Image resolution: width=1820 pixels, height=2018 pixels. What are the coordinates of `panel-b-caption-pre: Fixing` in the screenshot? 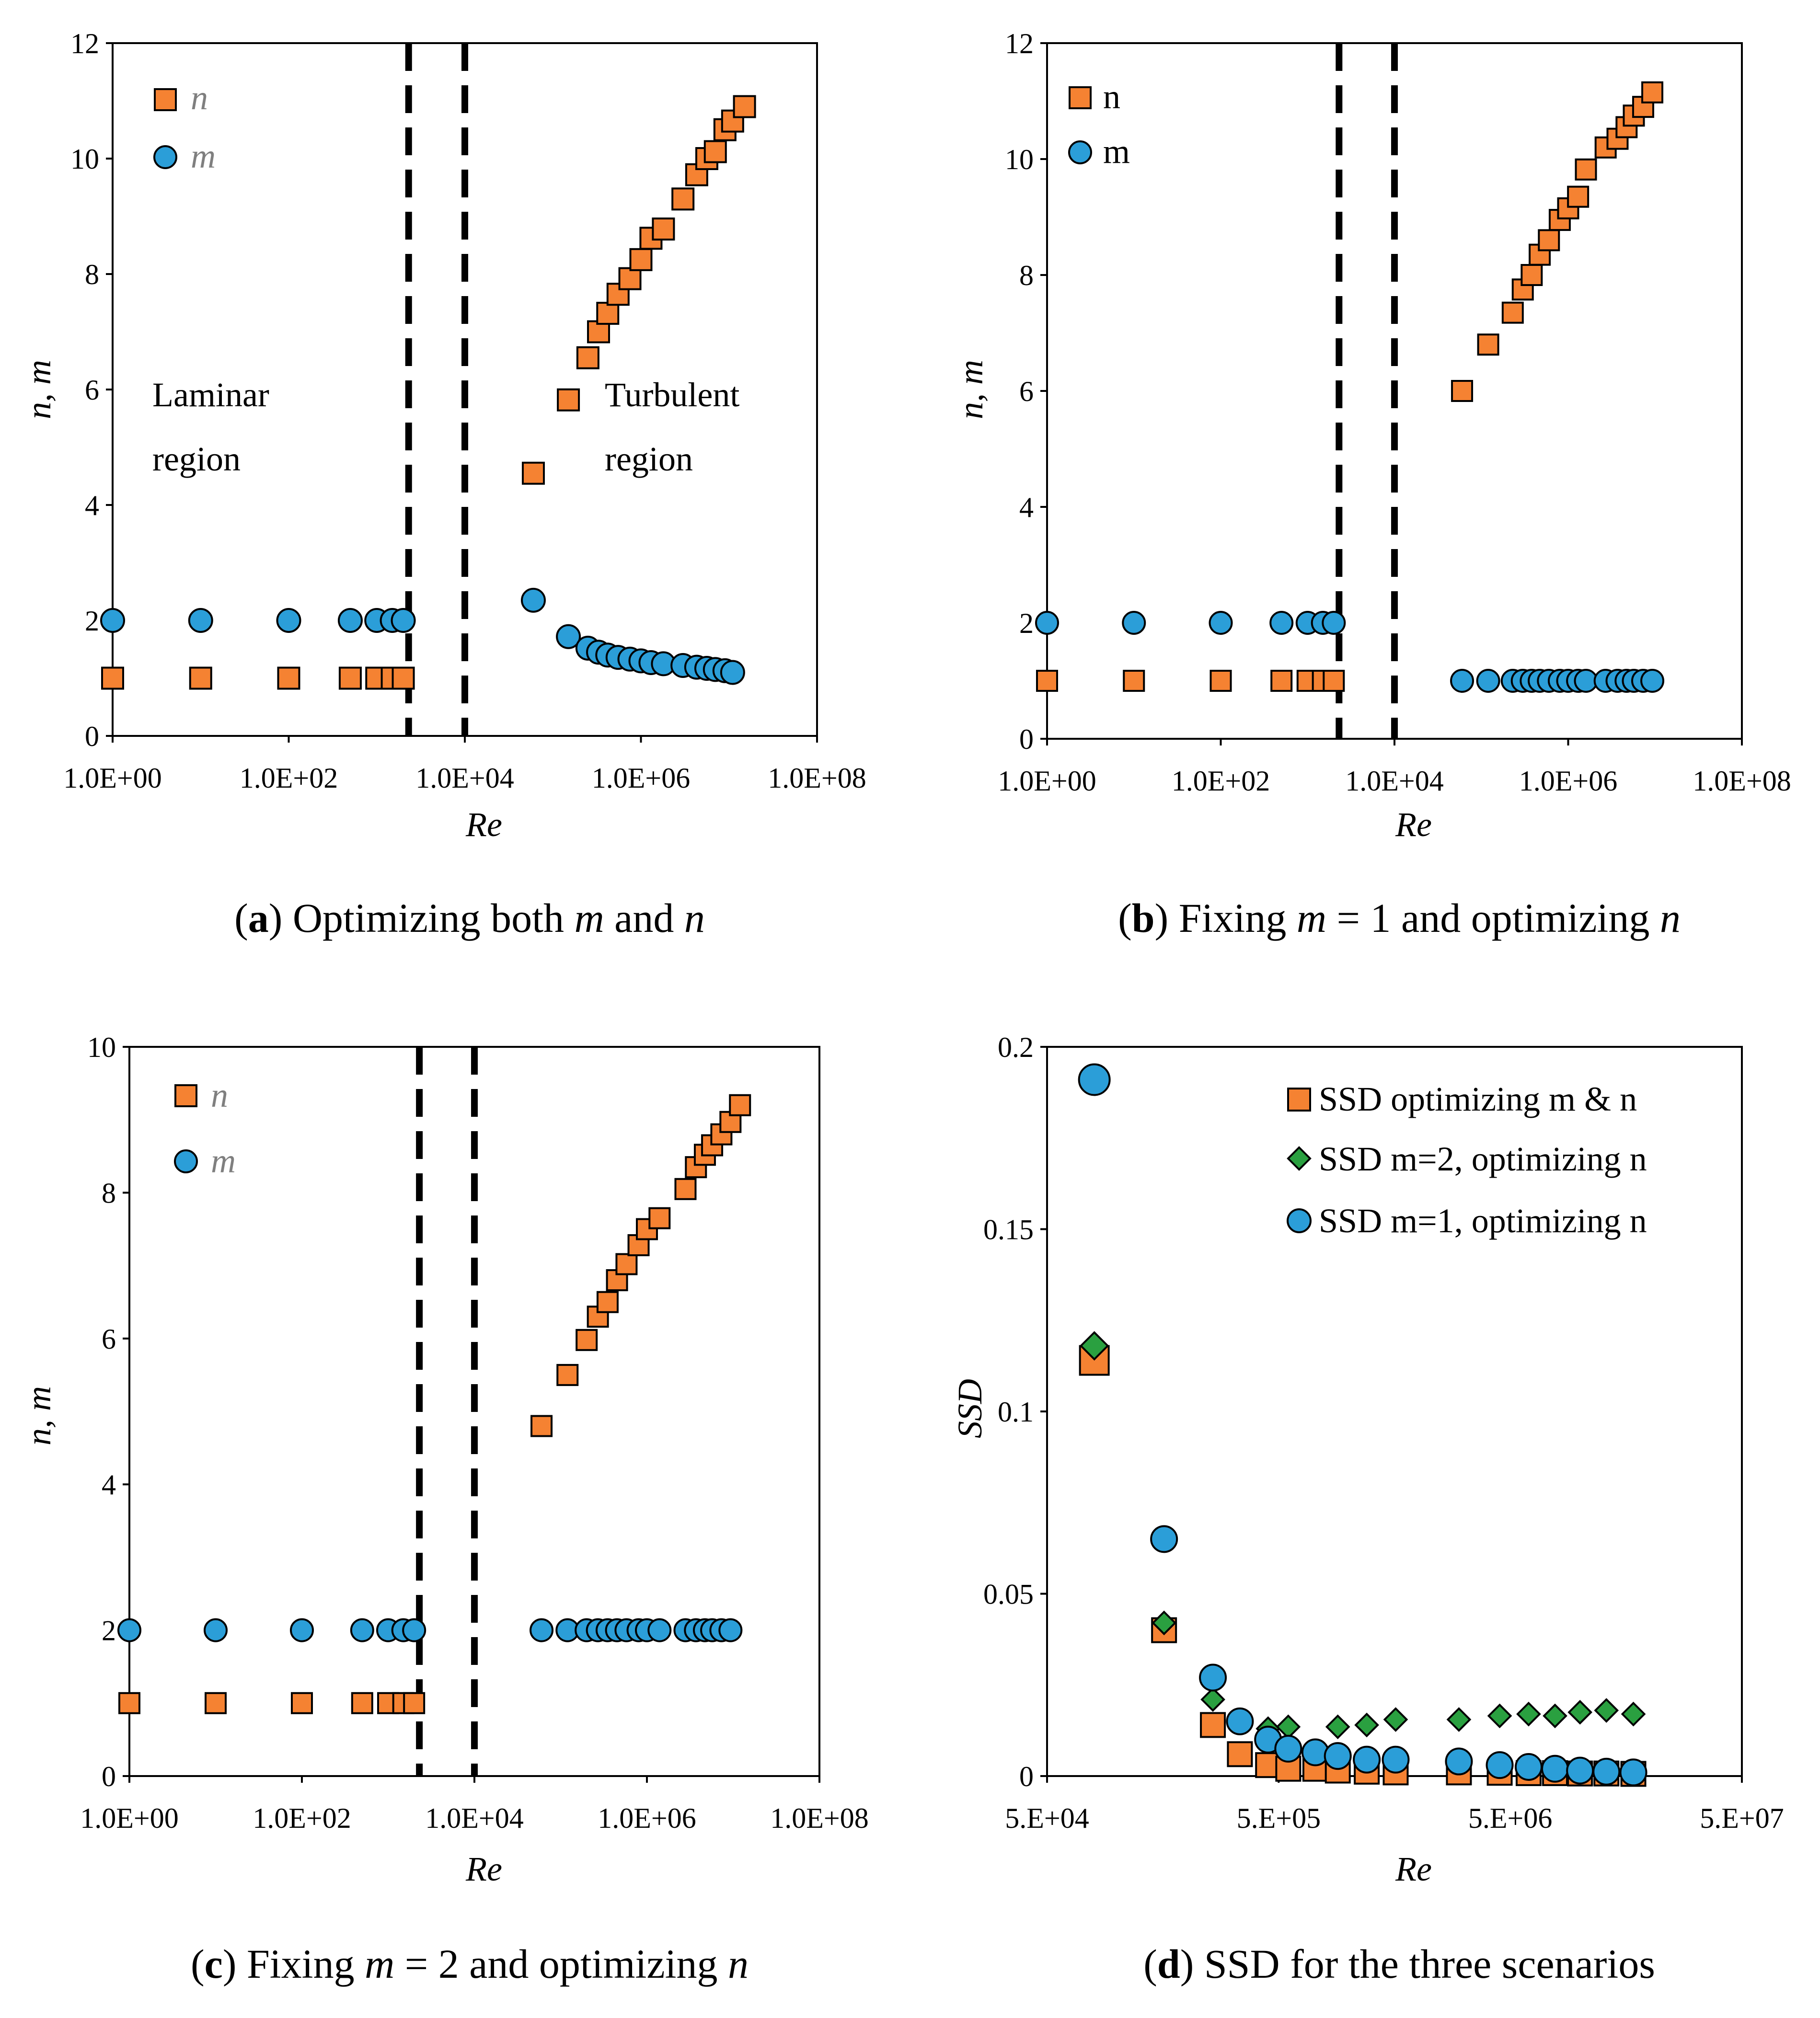 It's located at (1232, 918).